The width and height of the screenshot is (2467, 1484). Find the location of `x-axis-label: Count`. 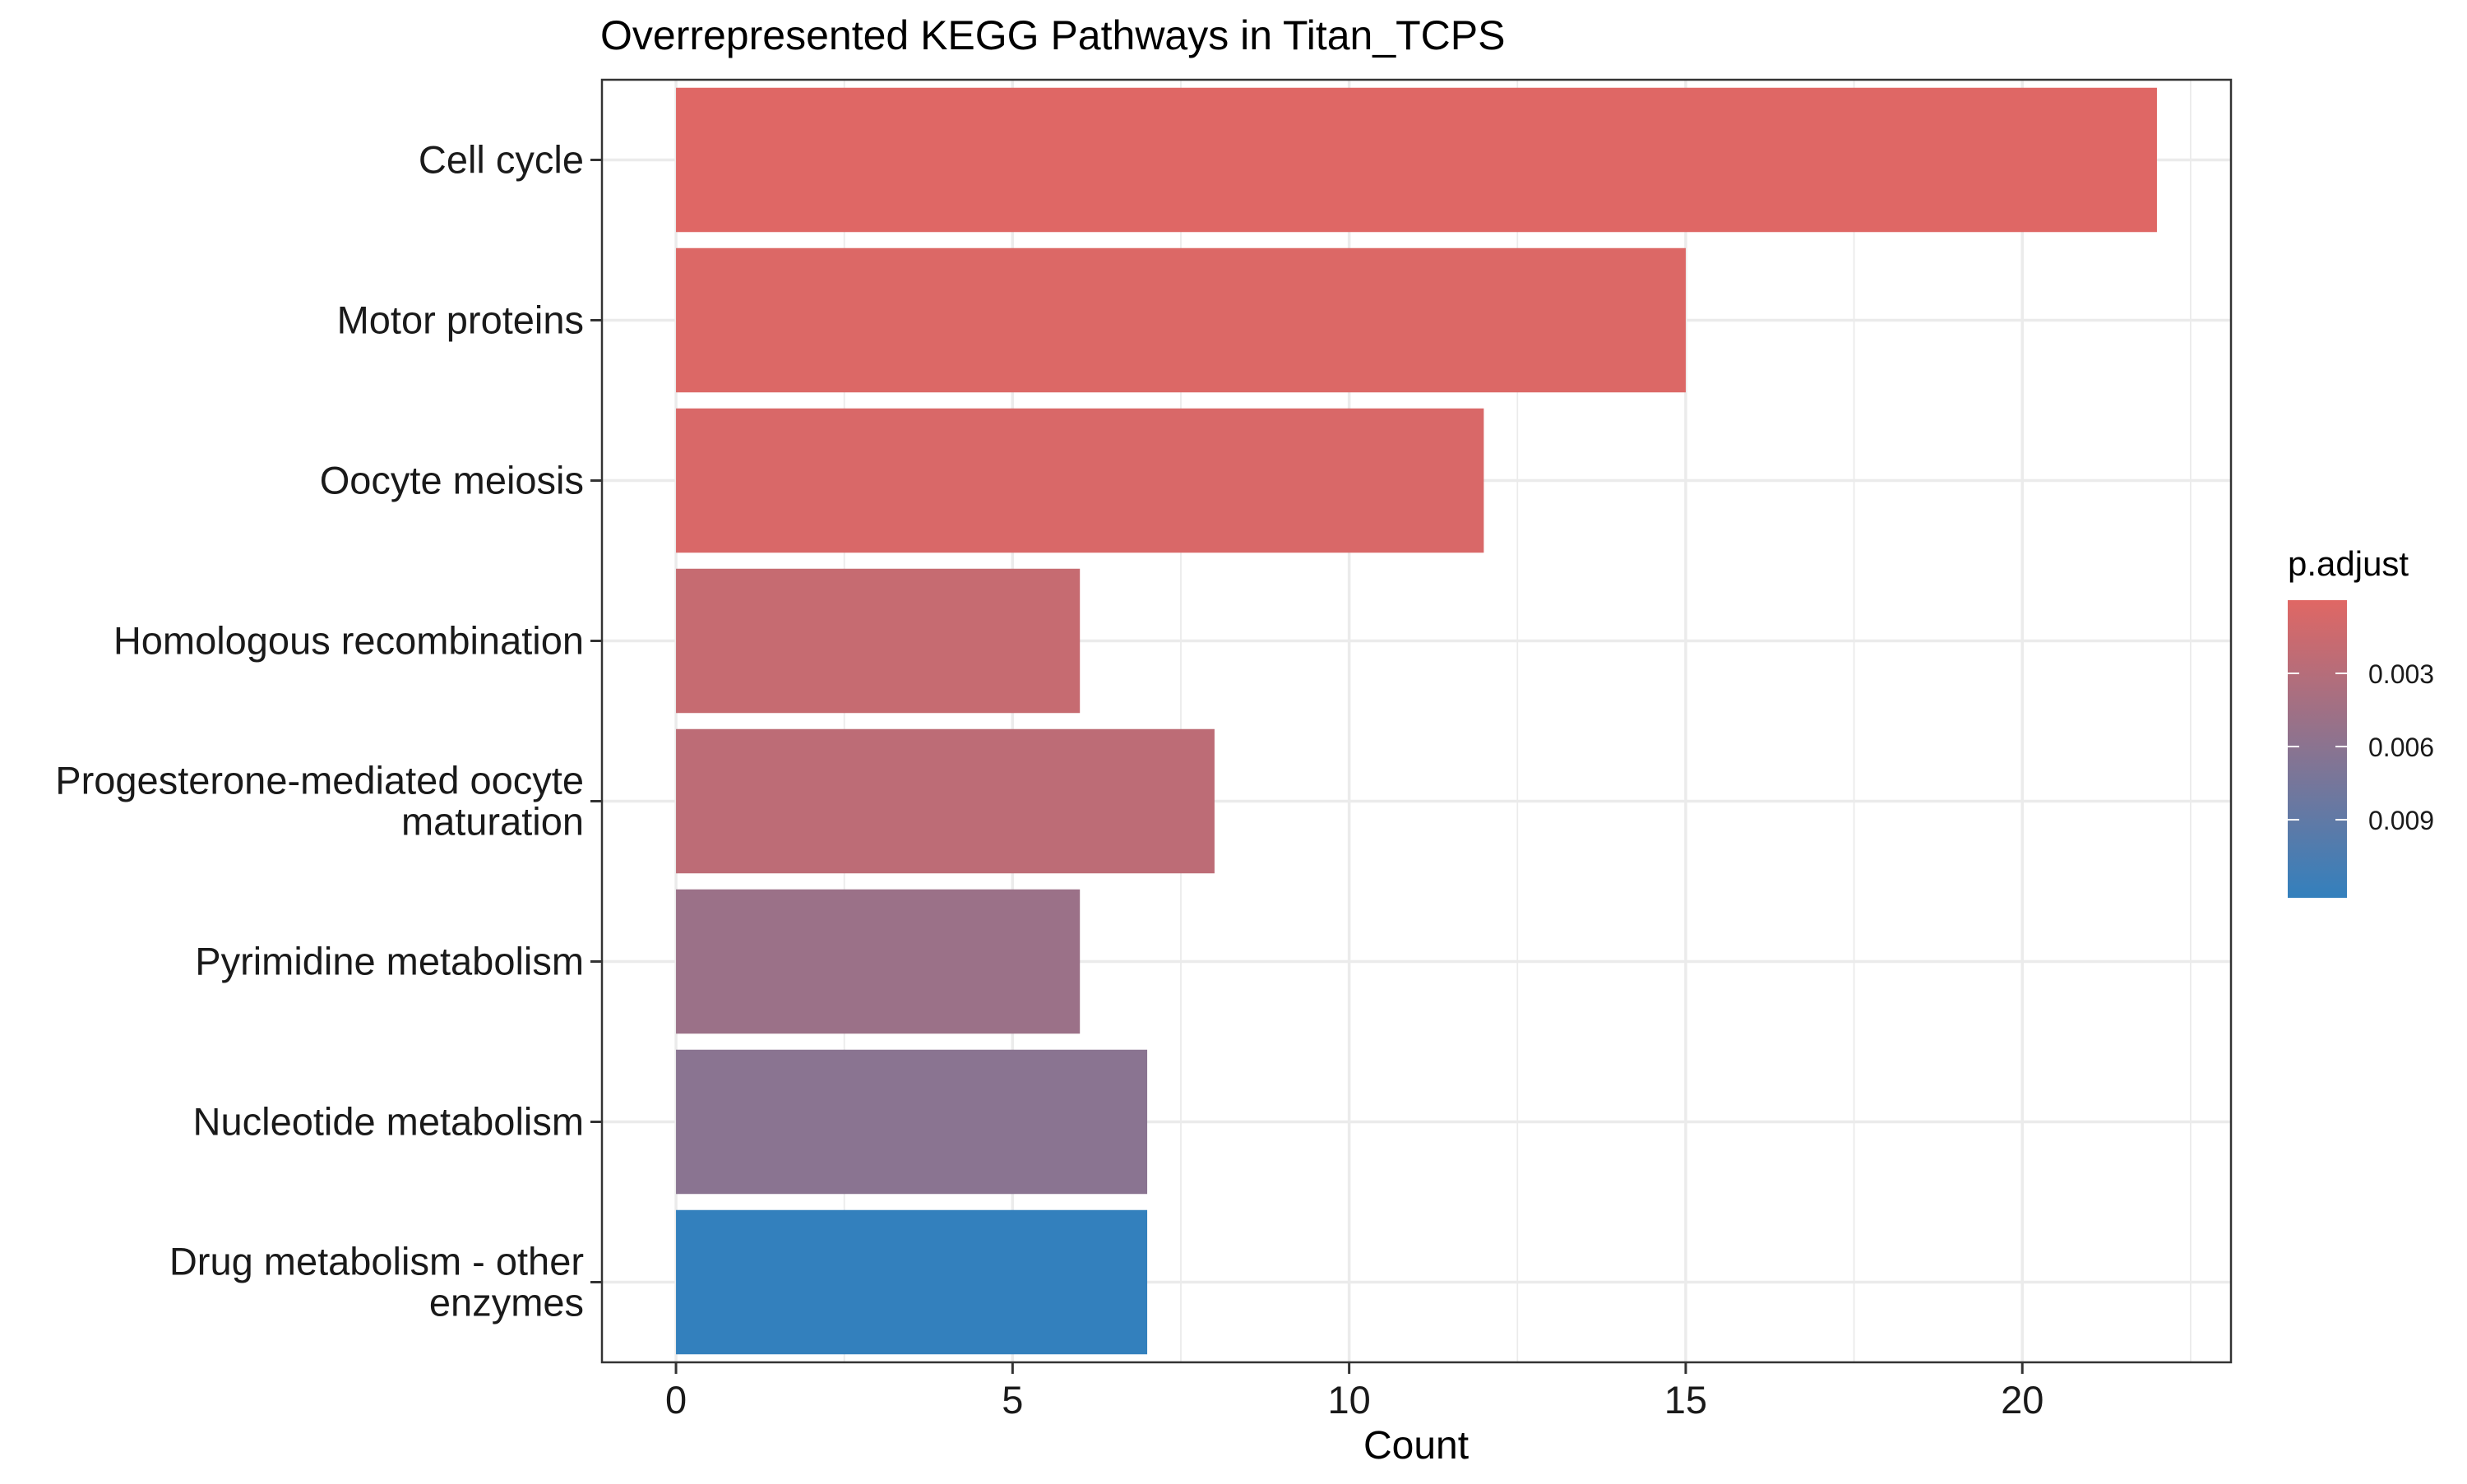

x-axis-label: Count is located at coordinates (1416, 1446).